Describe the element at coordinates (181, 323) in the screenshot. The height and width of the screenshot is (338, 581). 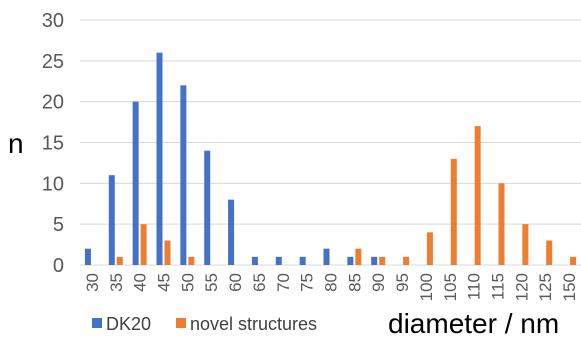
I see `legend-swatch-novel-structures` at that location.